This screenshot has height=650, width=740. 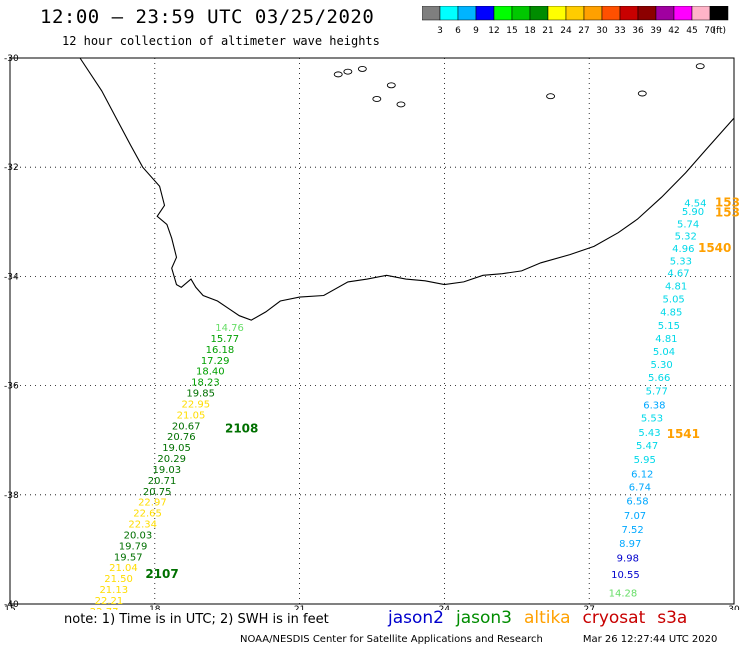 What do you see at coordinates (659, 378) in the screenshot?
I see `wave-height-value: 5.66` at bounding box center [659, 378].